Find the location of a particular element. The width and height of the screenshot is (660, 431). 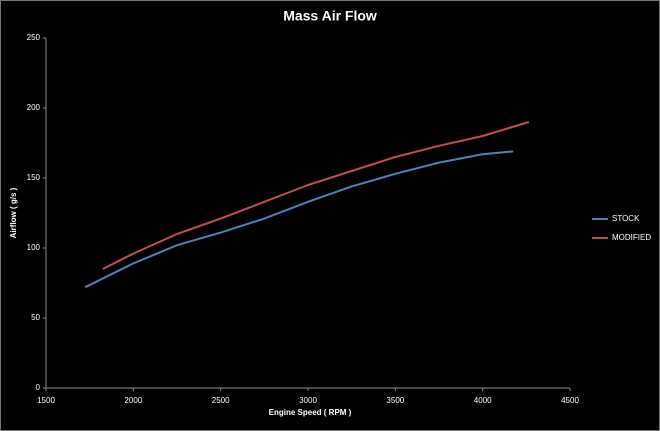

x-tick-label: 1500 is located at coordinates (46, 400).